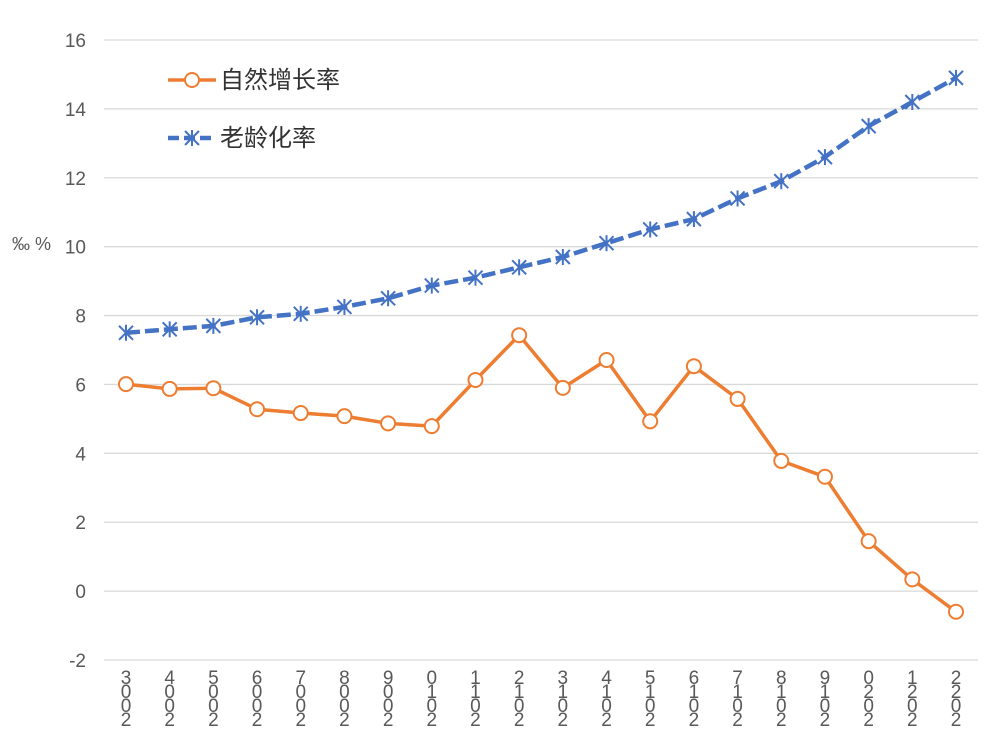  Describe the element at coordinates (80, 317) in the screenshot. I see `y-tick-label: 8` at that location.